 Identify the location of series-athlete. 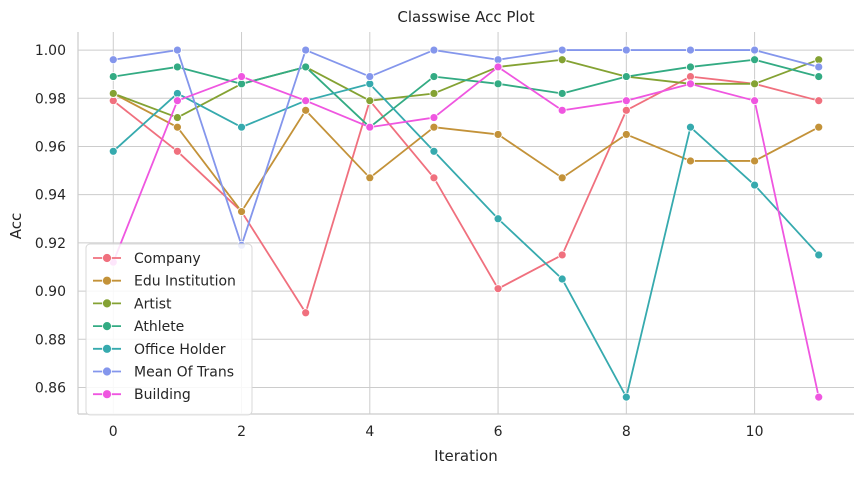
(466, 93).